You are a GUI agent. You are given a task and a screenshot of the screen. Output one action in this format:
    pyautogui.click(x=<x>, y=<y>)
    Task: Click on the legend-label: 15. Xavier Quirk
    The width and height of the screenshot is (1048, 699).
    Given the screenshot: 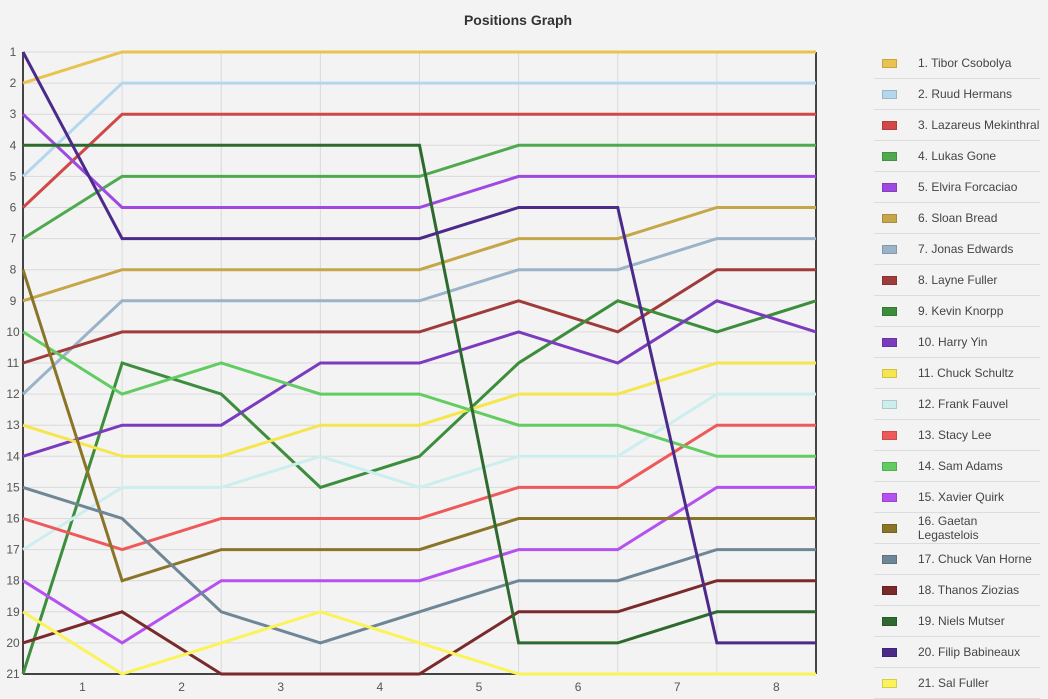 What is the action you would take?
    pyautogui.click(x=961, y=497)
    